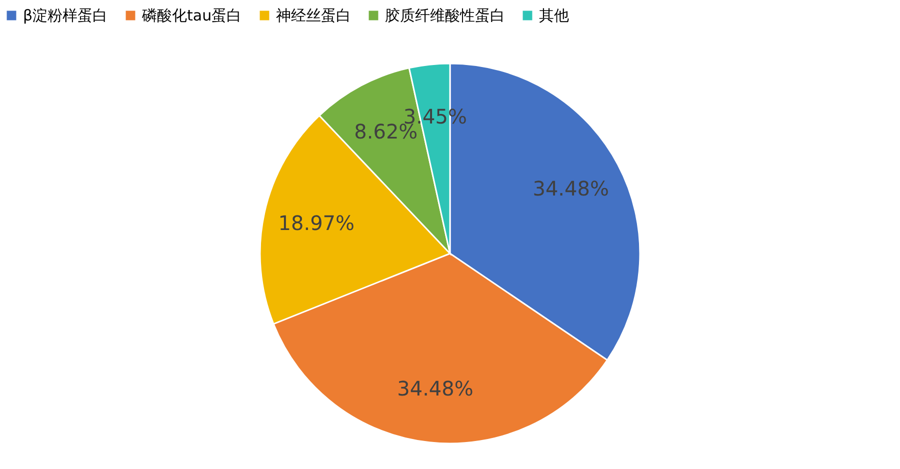 The image size is (900, 469). Describe the element at coordinates (313, 15) in the screenshot. I see `legend-label: 神经丝蛋白` at that location.